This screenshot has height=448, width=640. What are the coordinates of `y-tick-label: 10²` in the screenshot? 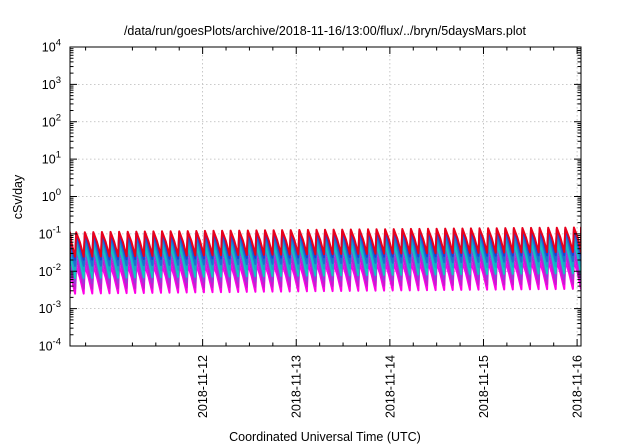 It's located at (51, 120).